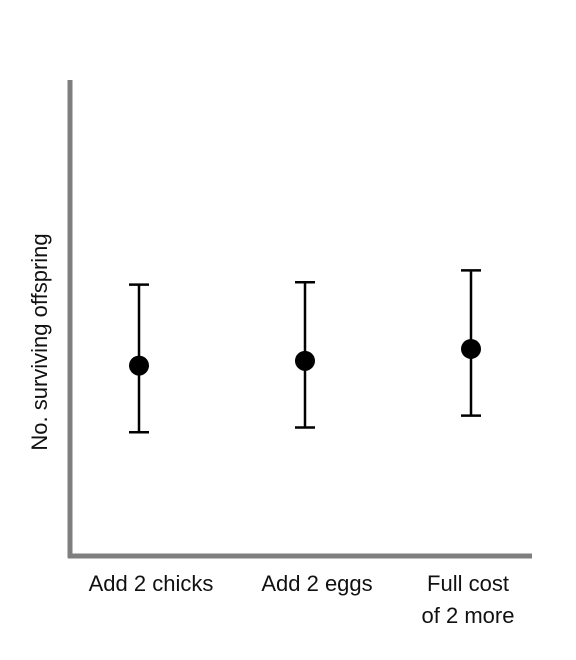  What do you see at coordinates (316, 583) in the screenshot?
I see `x-tick-label: Add 2 eggs` at bounding box center [316, 583].